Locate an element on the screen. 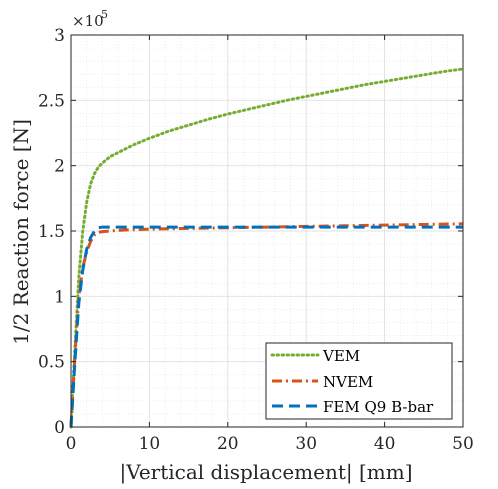 This screenshot has height=489, width=498. y-tick-label: 1.5 is located at coordinates (51, 232).